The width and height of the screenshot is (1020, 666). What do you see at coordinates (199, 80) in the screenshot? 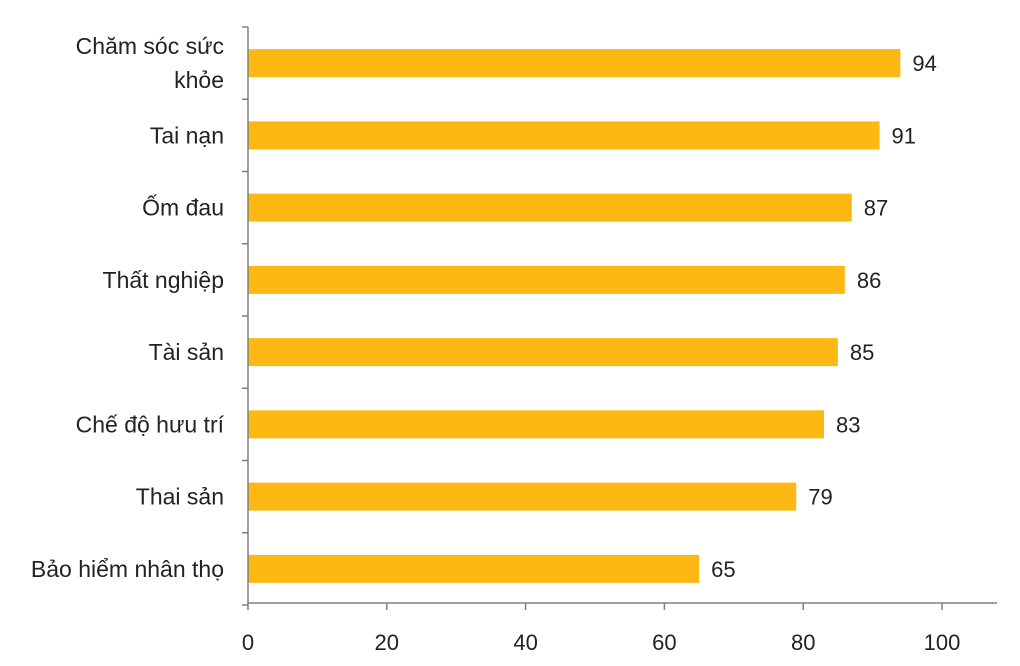
I see `category-label-0-line-1: khỏe` at bounding box center [199, 80].